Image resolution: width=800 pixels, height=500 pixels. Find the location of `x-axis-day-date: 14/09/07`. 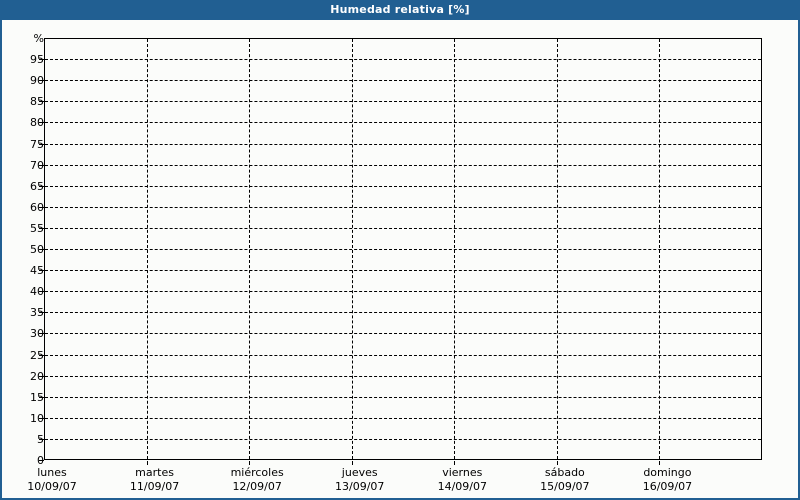

x-axis-day-date: 14/09/07 is located at coordinates (462, 486).